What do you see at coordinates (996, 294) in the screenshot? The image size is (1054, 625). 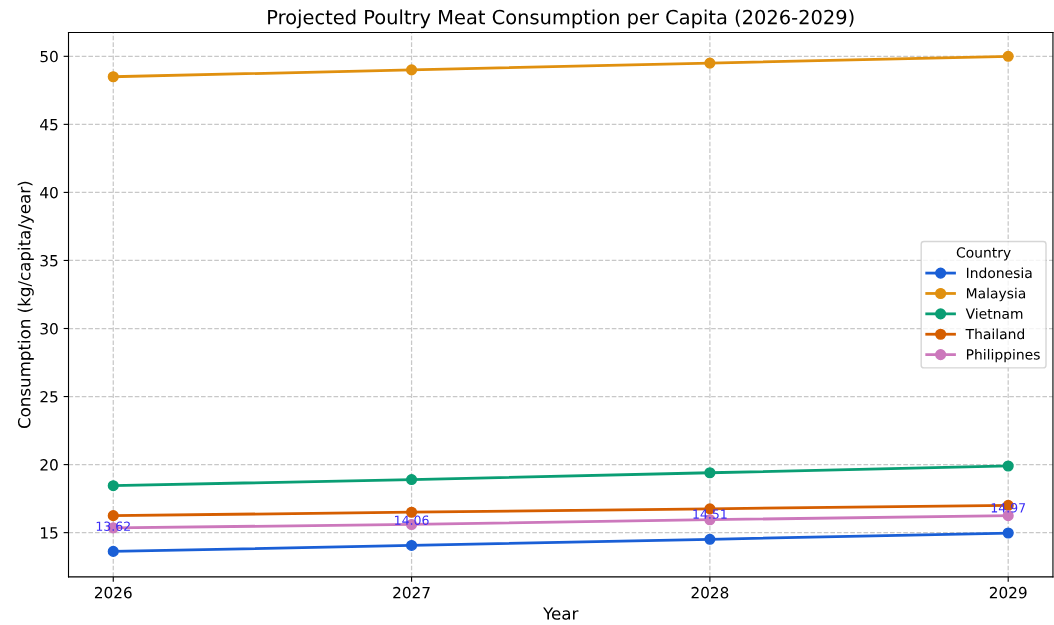 I see `legend-label: Malaysia` at bounding box center [996, 294].